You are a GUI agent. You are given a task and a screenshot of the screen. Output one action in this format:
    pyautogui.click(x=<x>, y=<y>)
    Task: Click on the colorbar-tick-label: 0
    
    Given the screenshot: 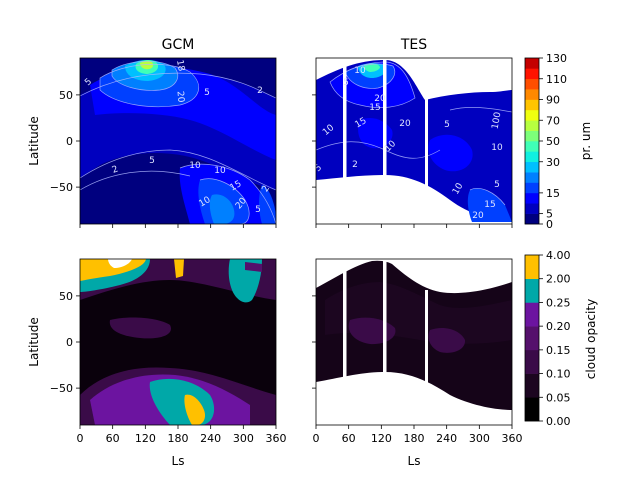 What is the action you would take?
    pyautogui.click(x=549, y=224)
    